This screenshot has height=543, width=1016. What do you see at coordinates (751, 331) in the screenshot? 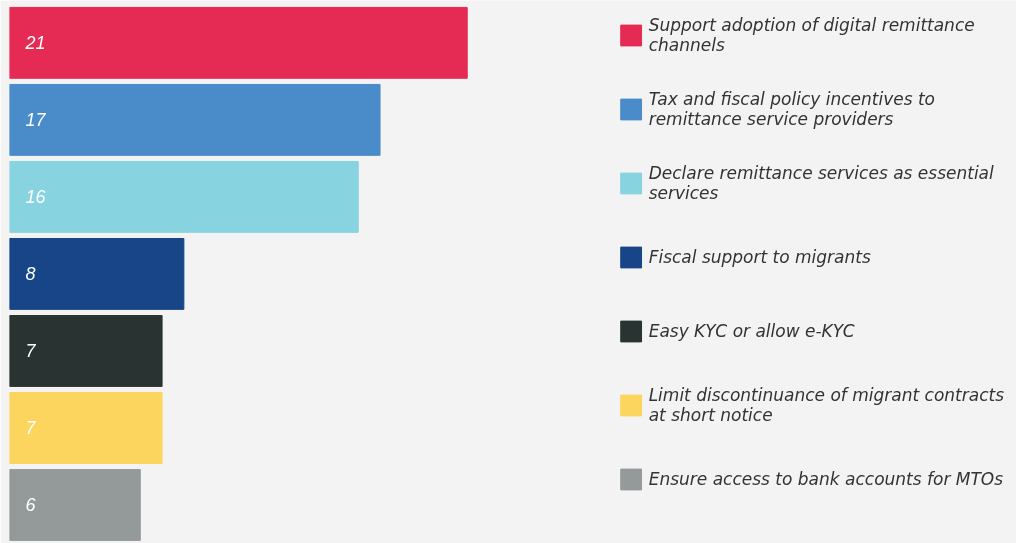
I see `legend-label: Easy KYC or allow e-KYC` at bounding box center [751, 331].